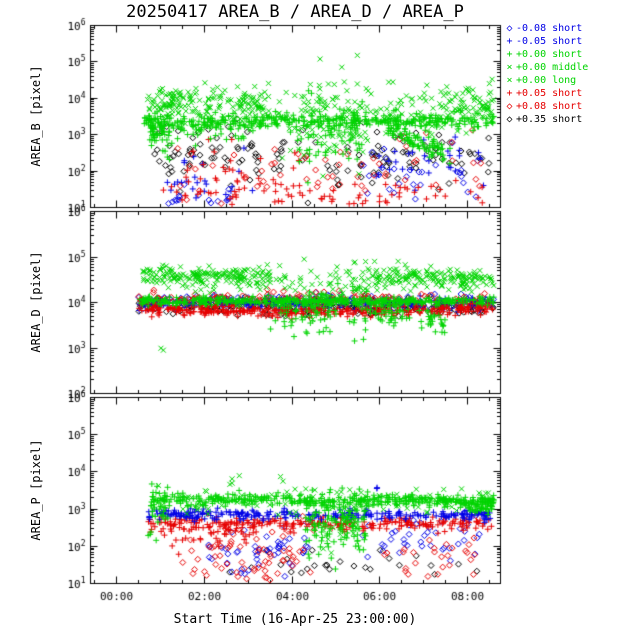 The width and height of the screenshot is (640, 640). I want to click on legend-item: × +0.00 middle, so click(545, 67).